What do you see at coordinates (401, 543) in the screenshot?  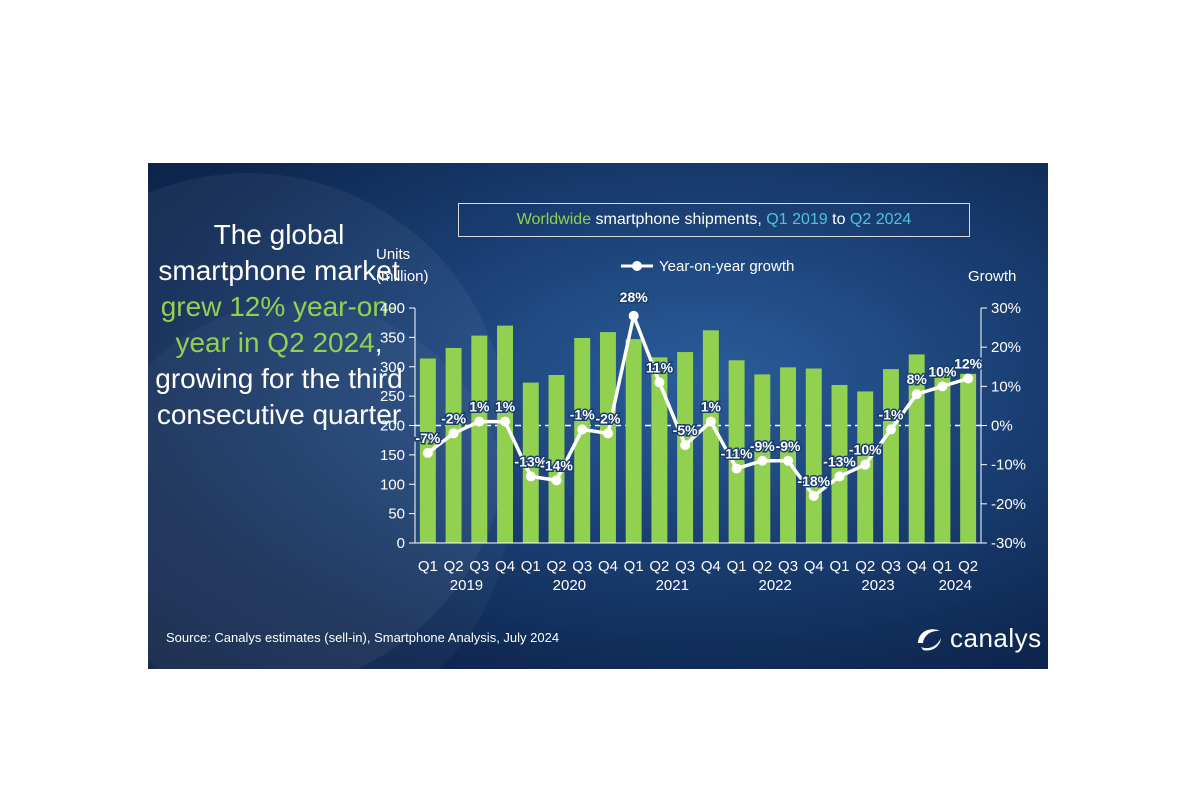 I see `left-axis-tick-label: 0` at bounding box center [401, 543].